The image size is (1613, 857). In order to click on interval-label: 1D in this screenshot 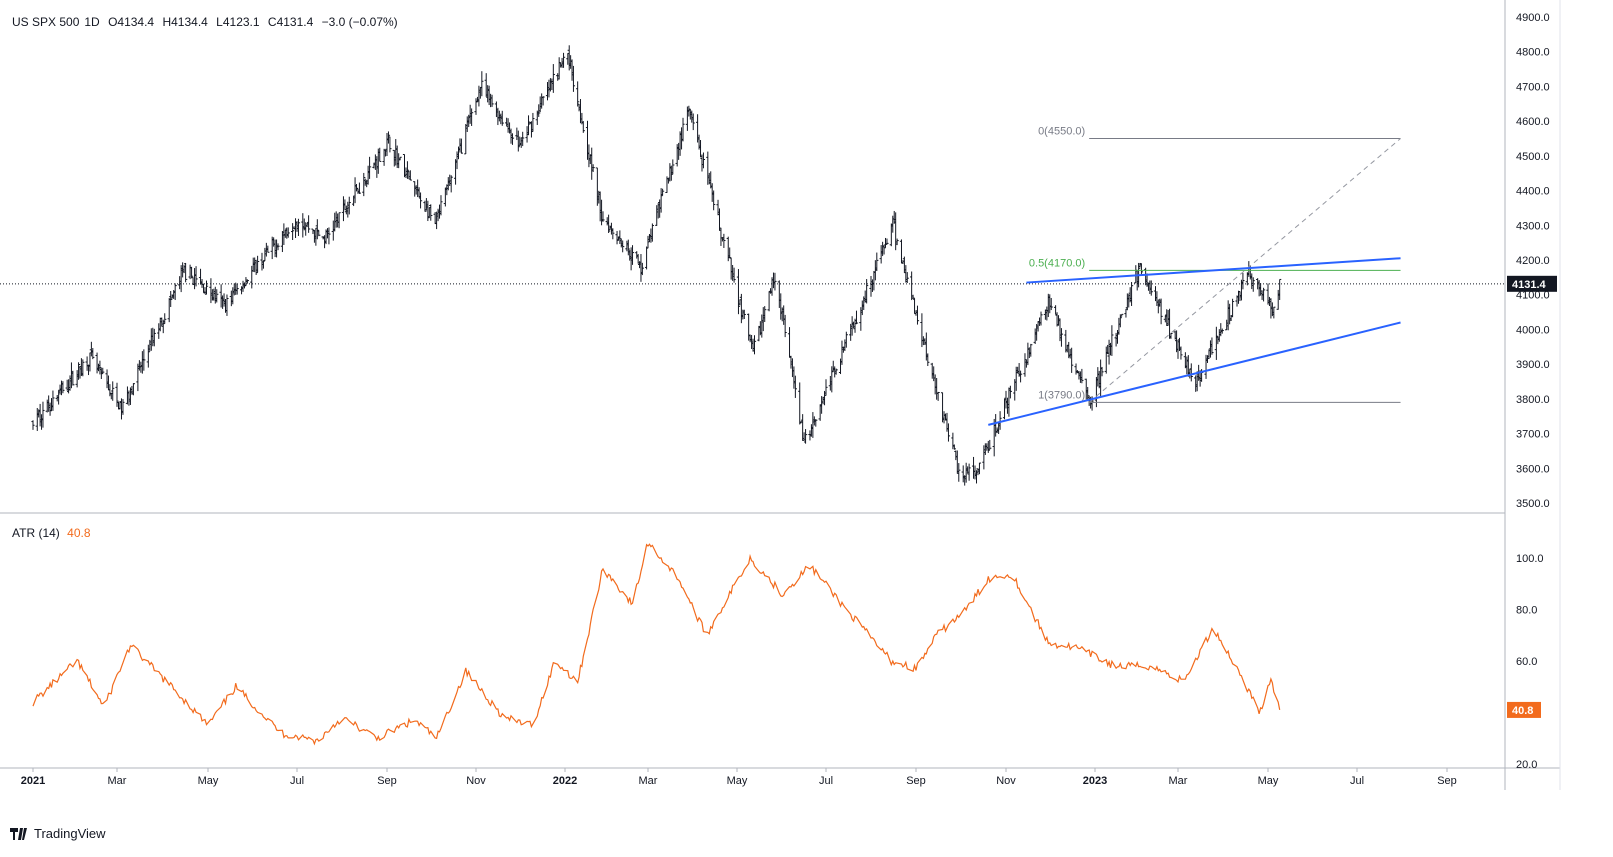, I will do `click(92, 22)`.